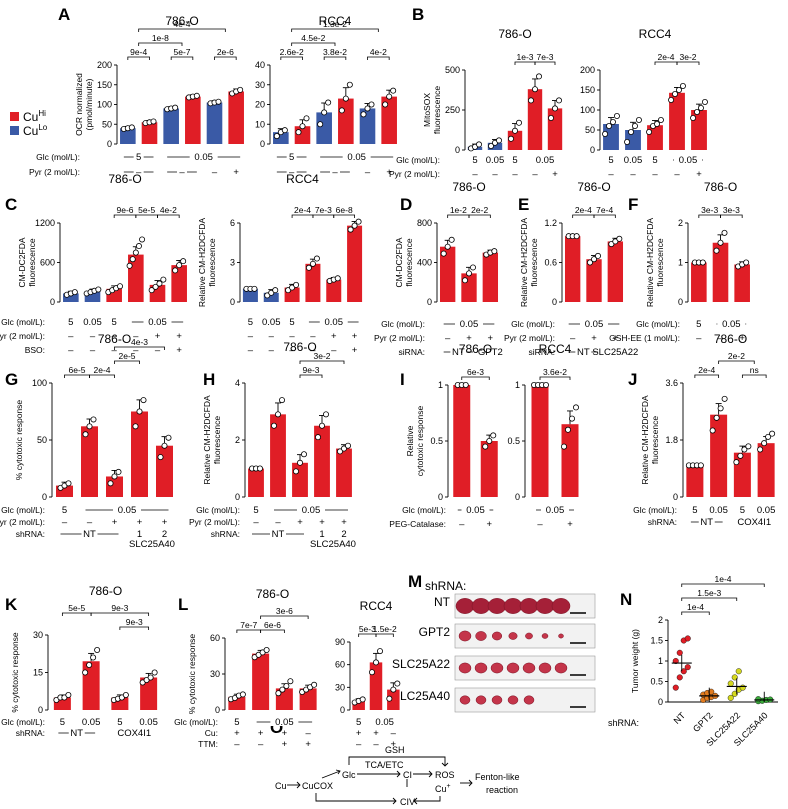 Image resolution: width=788 pixels, height=809 pixels. I want to click on y-tick-label: 1, so click(517, 385).